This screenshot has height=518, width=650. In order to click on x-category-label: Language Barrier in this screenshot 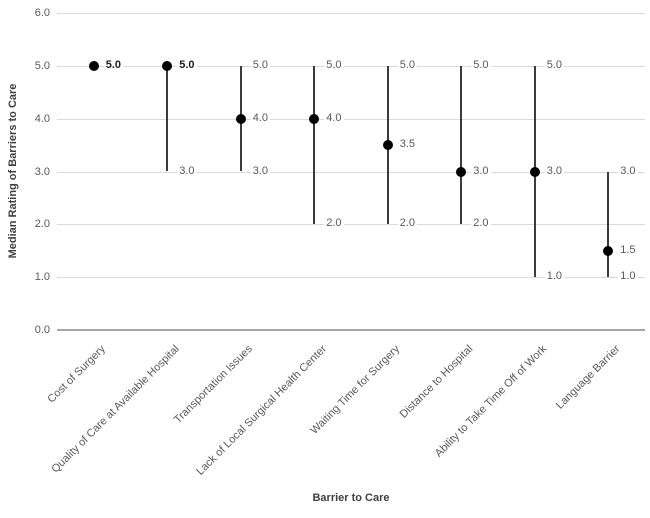, I will do `click(588, 377)`.